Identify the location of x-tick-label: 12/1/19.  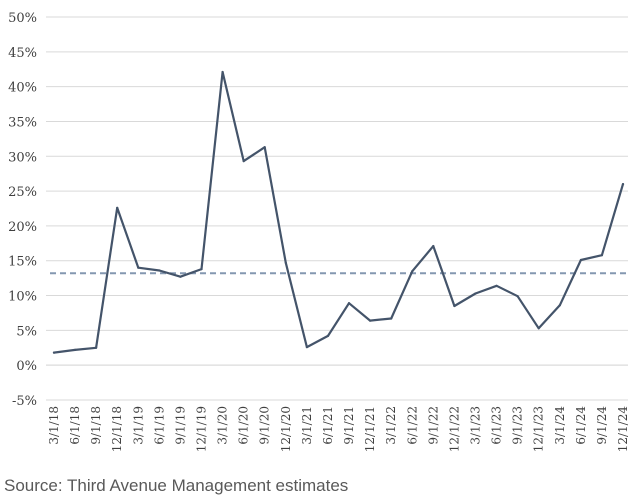
(202, 429).